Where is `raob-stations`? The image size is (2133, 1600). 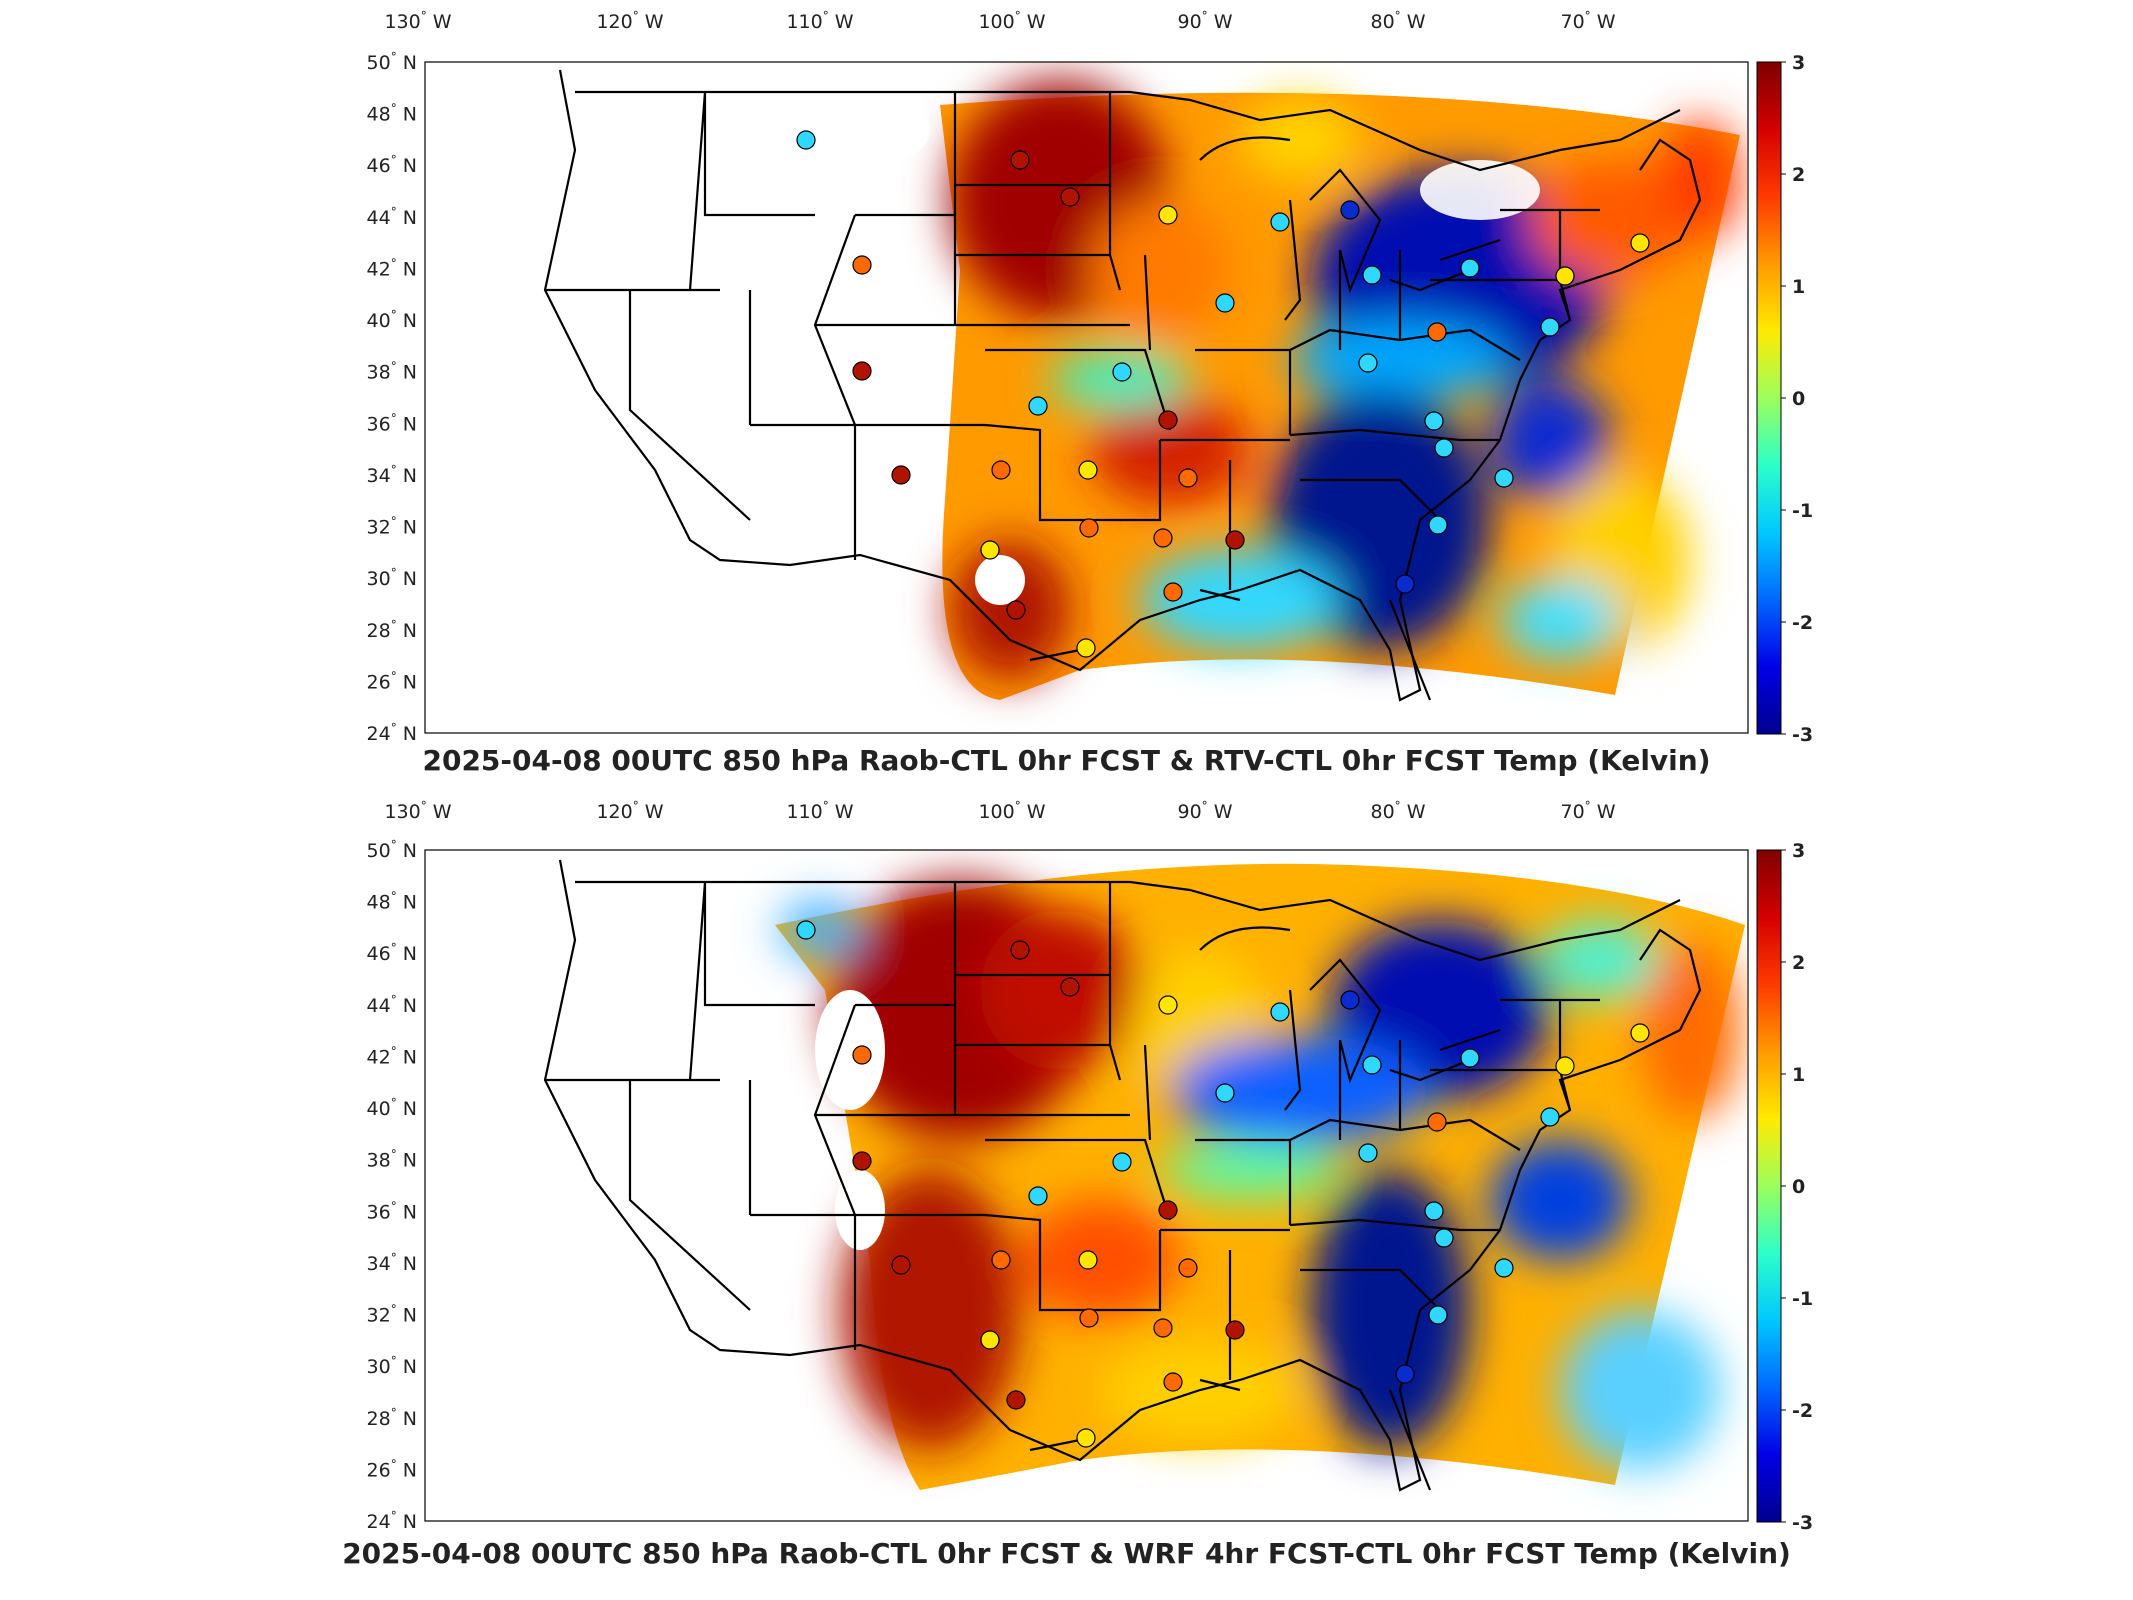
raob-stations is located at coordinates (1223, 1184).